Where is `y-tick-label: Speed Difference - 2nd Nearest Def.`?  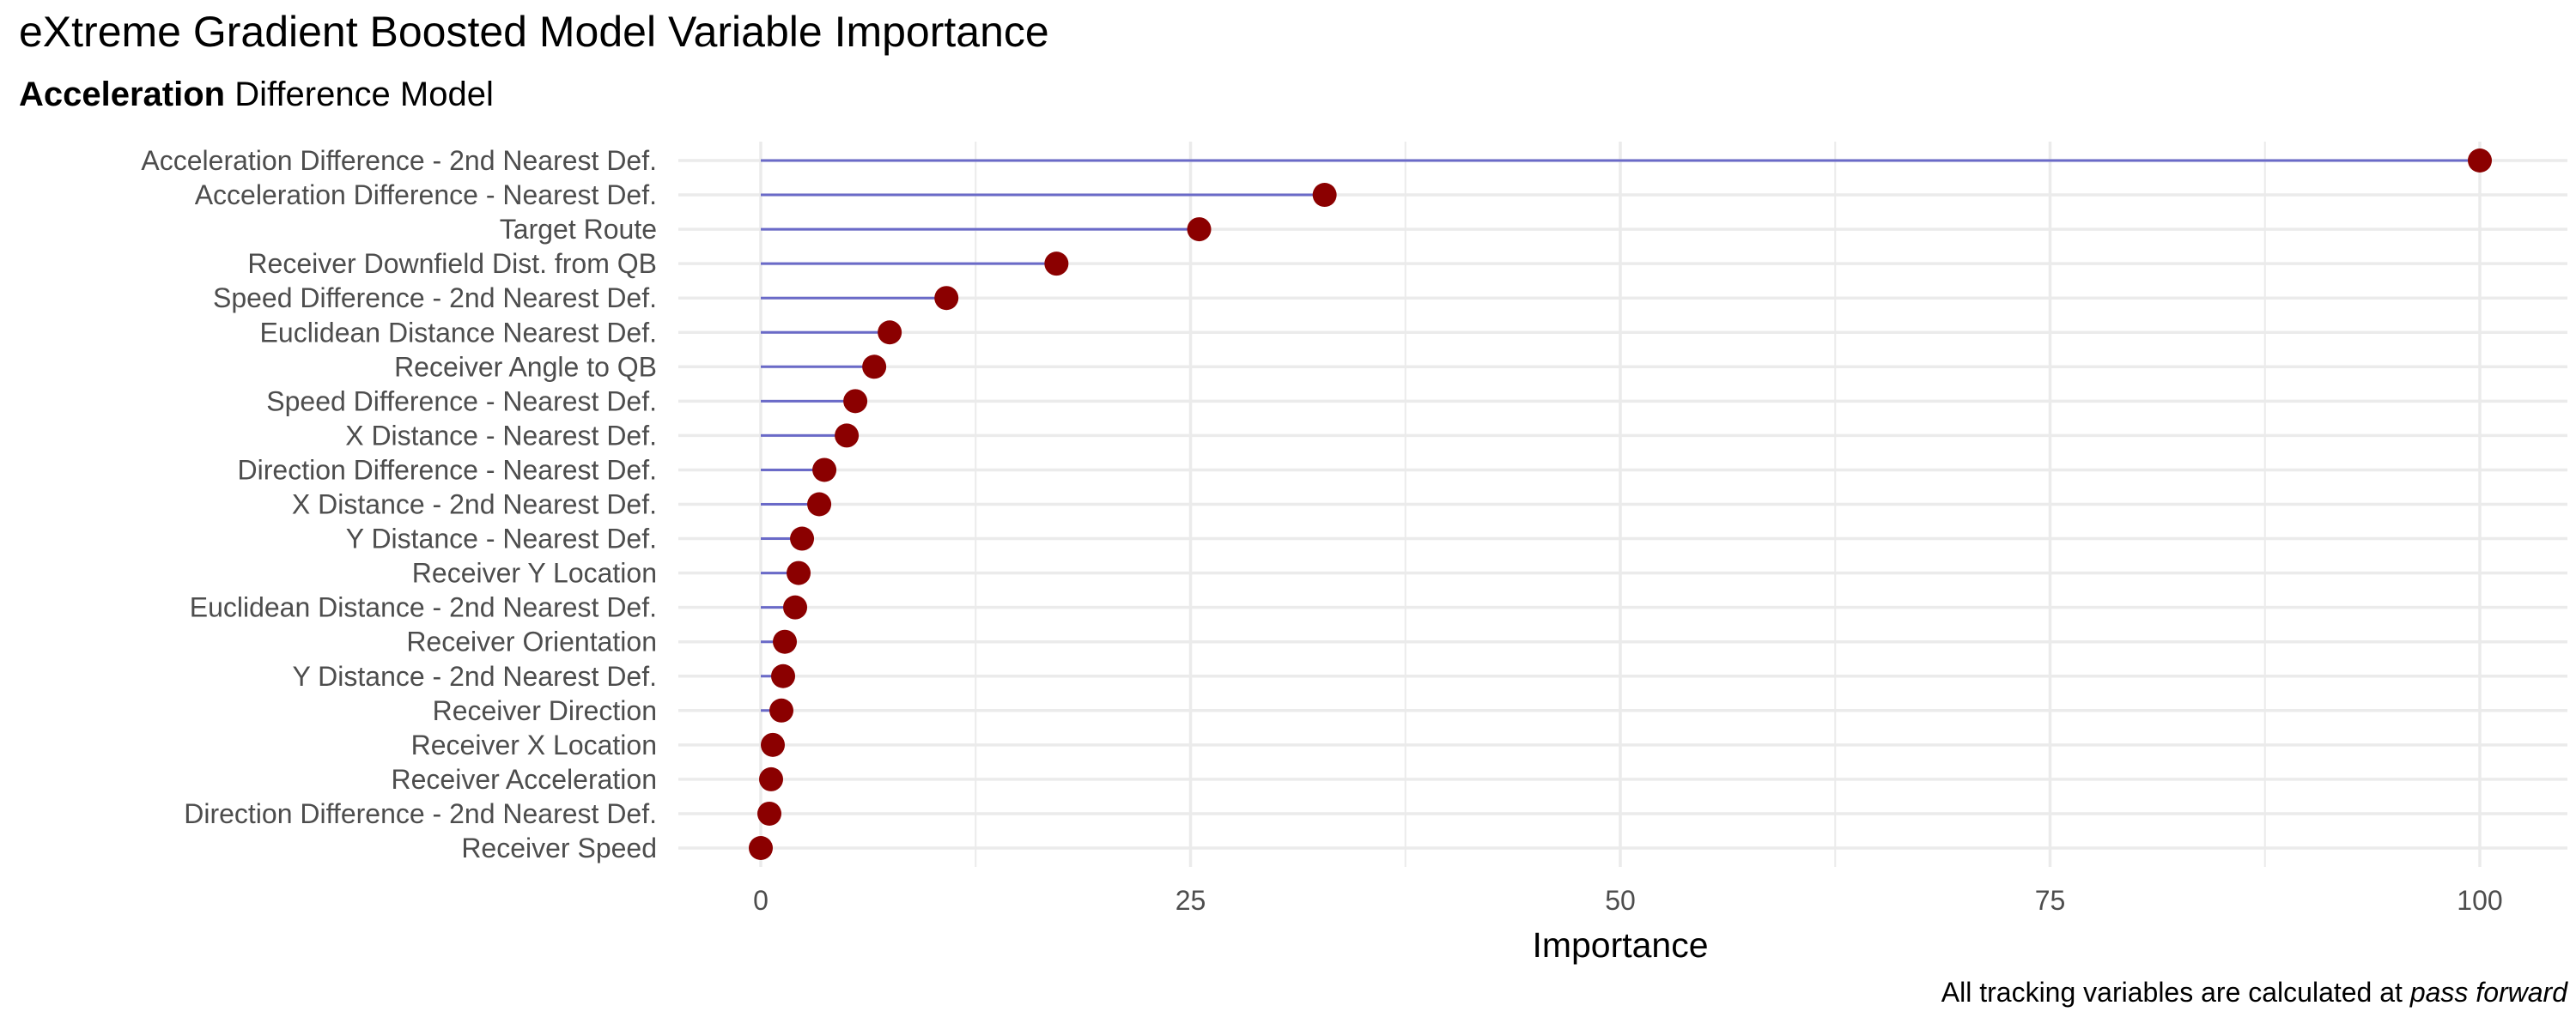 y-tick-label: Speed Difference - 2nd Nearest Def. is located at coordinates (435, 297).